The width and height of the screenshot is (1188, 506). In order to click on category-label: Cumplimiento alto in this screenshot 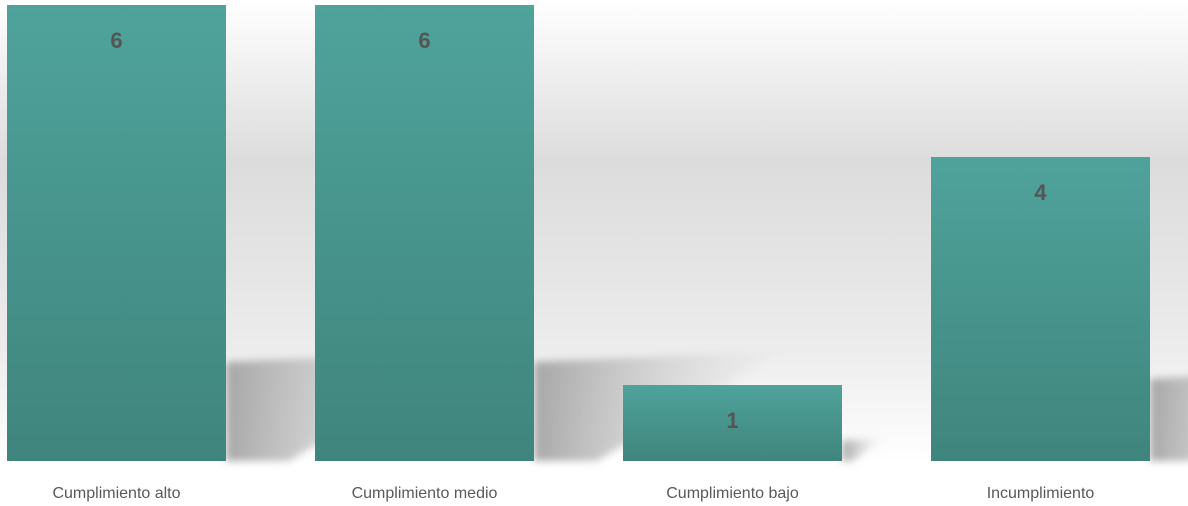, I will do `click(116, 493)`.